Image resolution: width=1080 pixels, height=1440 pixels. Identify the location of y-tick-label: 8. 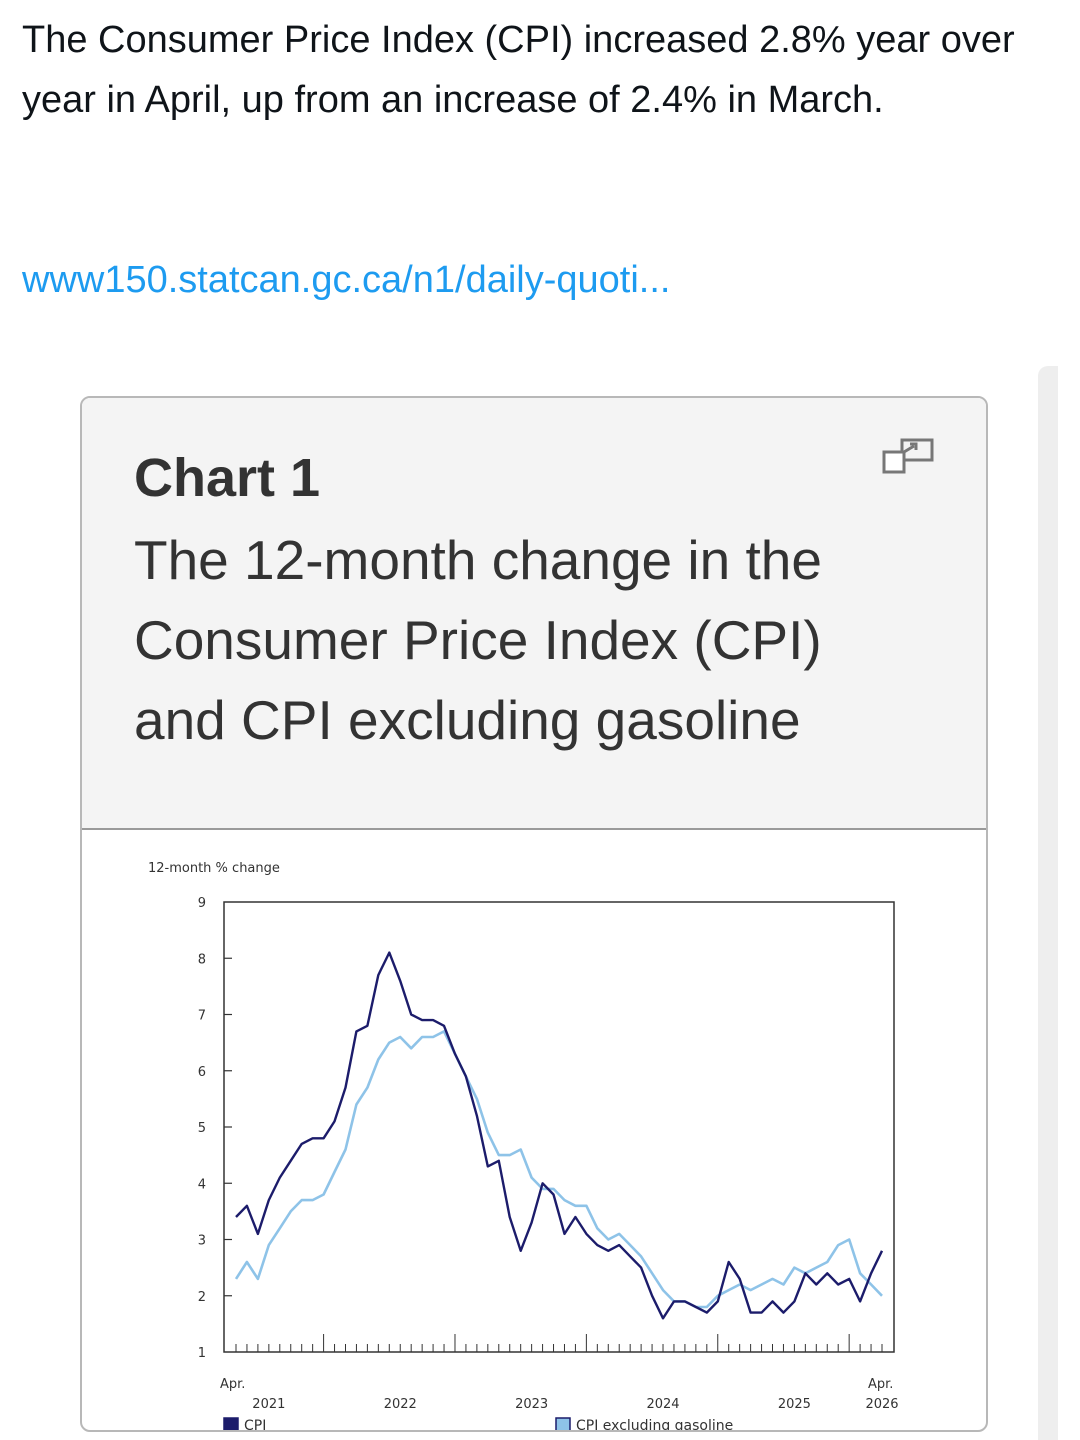
(202, 959).